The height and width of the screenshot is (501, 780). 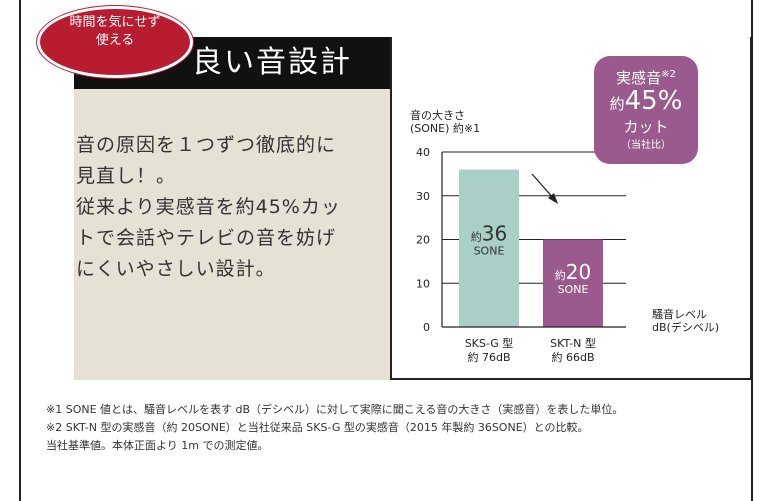 I want to click on feature-badge, so click(x=115, y=42).